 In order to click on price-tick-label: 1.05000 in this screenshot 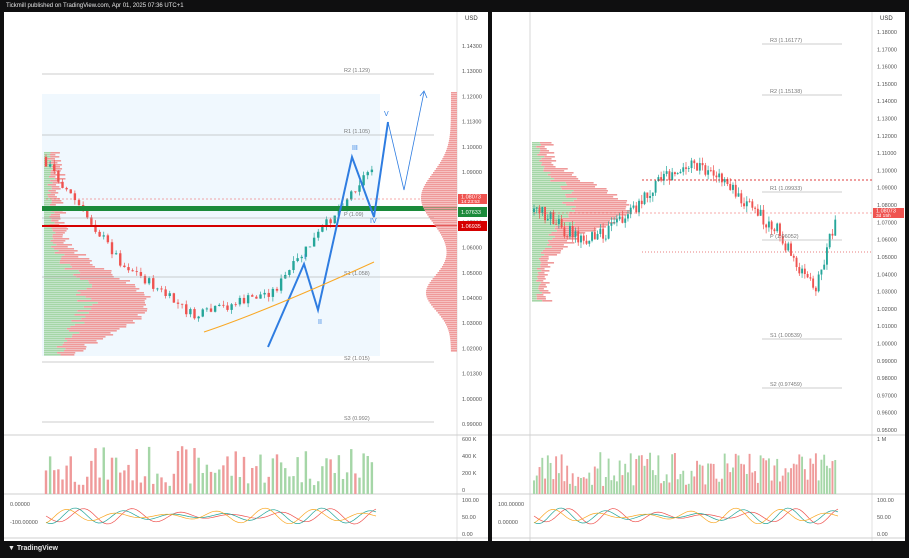, I will do `click(472, 274)`.